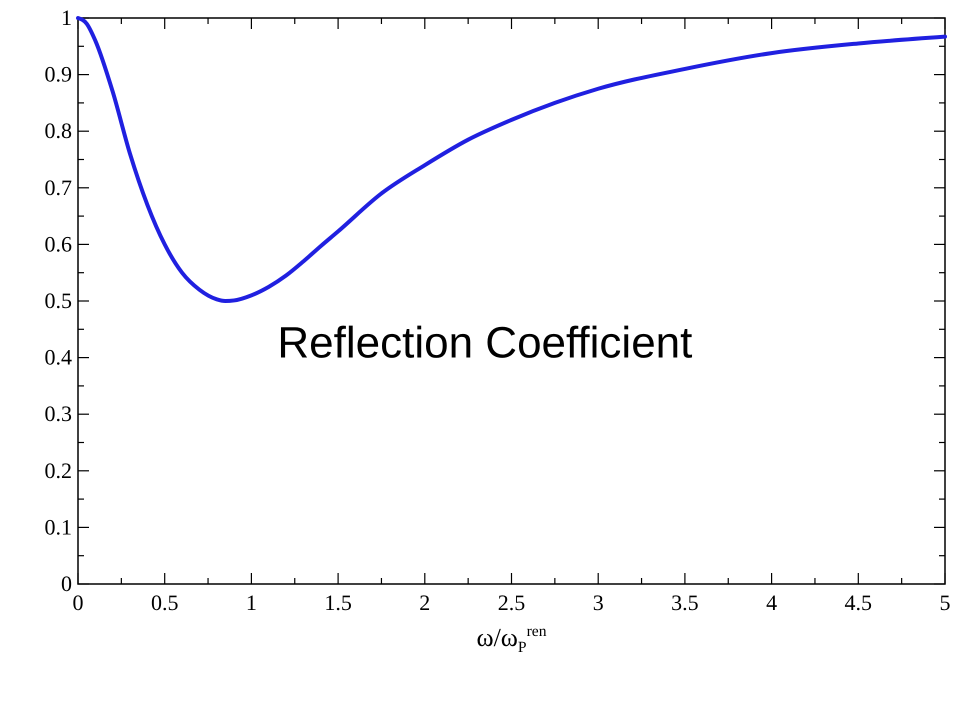 Image resolution: width=963 pixels, height=722 pixels. I want to click on y-tick-label: 0.5, so click(58, 300).